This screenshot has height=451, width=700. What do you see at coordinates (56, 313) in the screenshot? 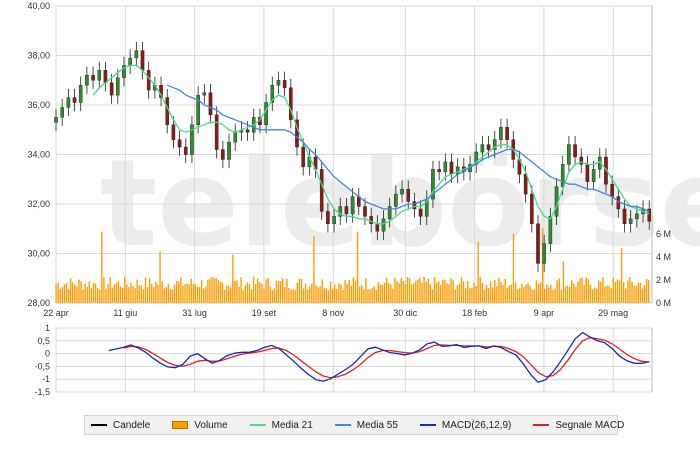
I see `x-tick-label: 22 apr` at bounding box center [56, 313].